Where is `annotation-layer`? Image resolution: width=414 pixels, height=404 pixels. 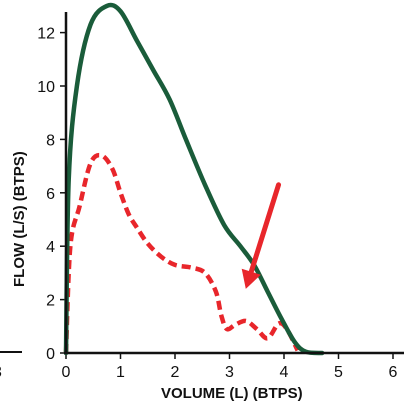
annotation-layer is located at coordinates (261, 235).